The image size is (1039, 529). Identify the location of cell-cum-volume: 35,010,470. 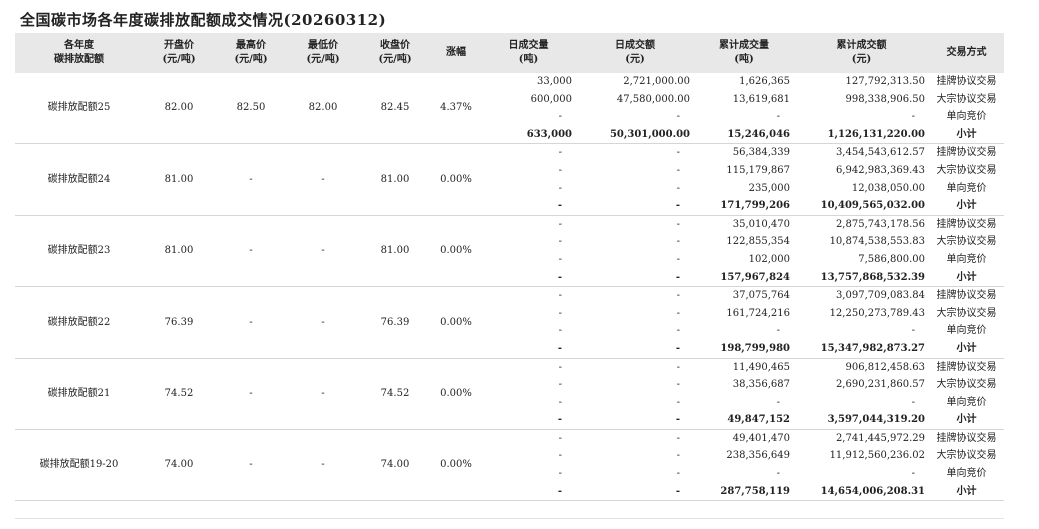
(761, 224).